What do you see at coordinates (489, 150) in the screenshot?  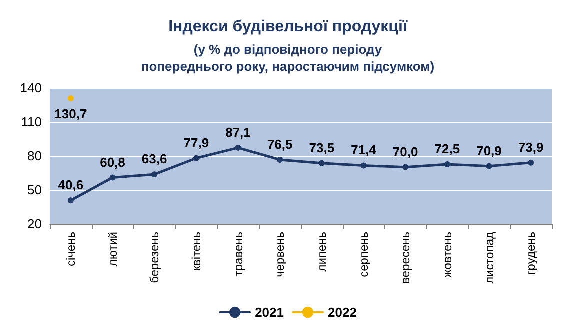 I see `data-label: 70,9` at bounding box center [489, 150].